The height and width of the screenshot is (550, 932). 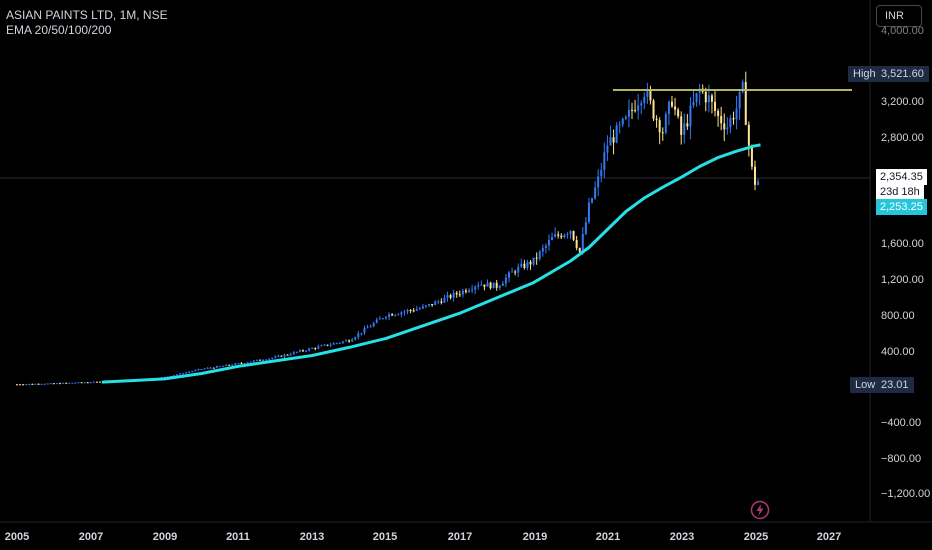 I want to click on currency-button: INR, so click(x=899, y=16).